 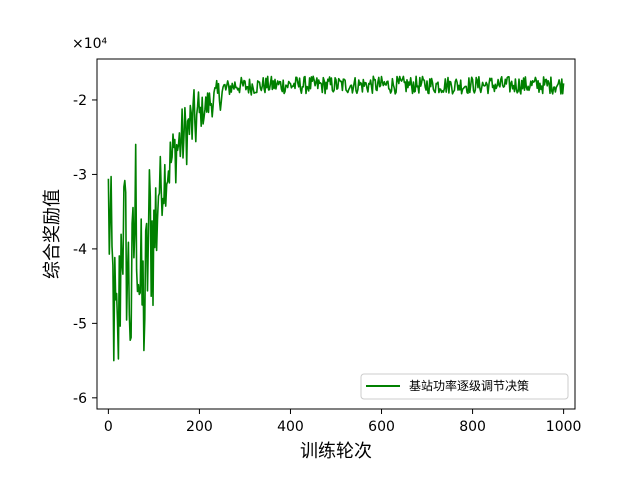 I want to click on y-tick-label: -3, so click(x=80, y=175).